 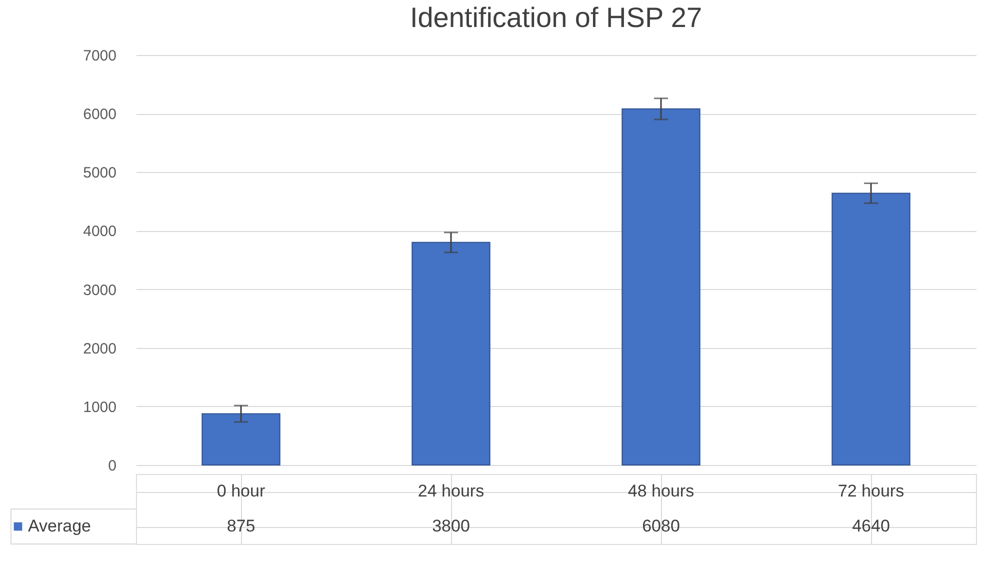 I want to click on y-tick-label: 2000, so click(x=99, y=349).